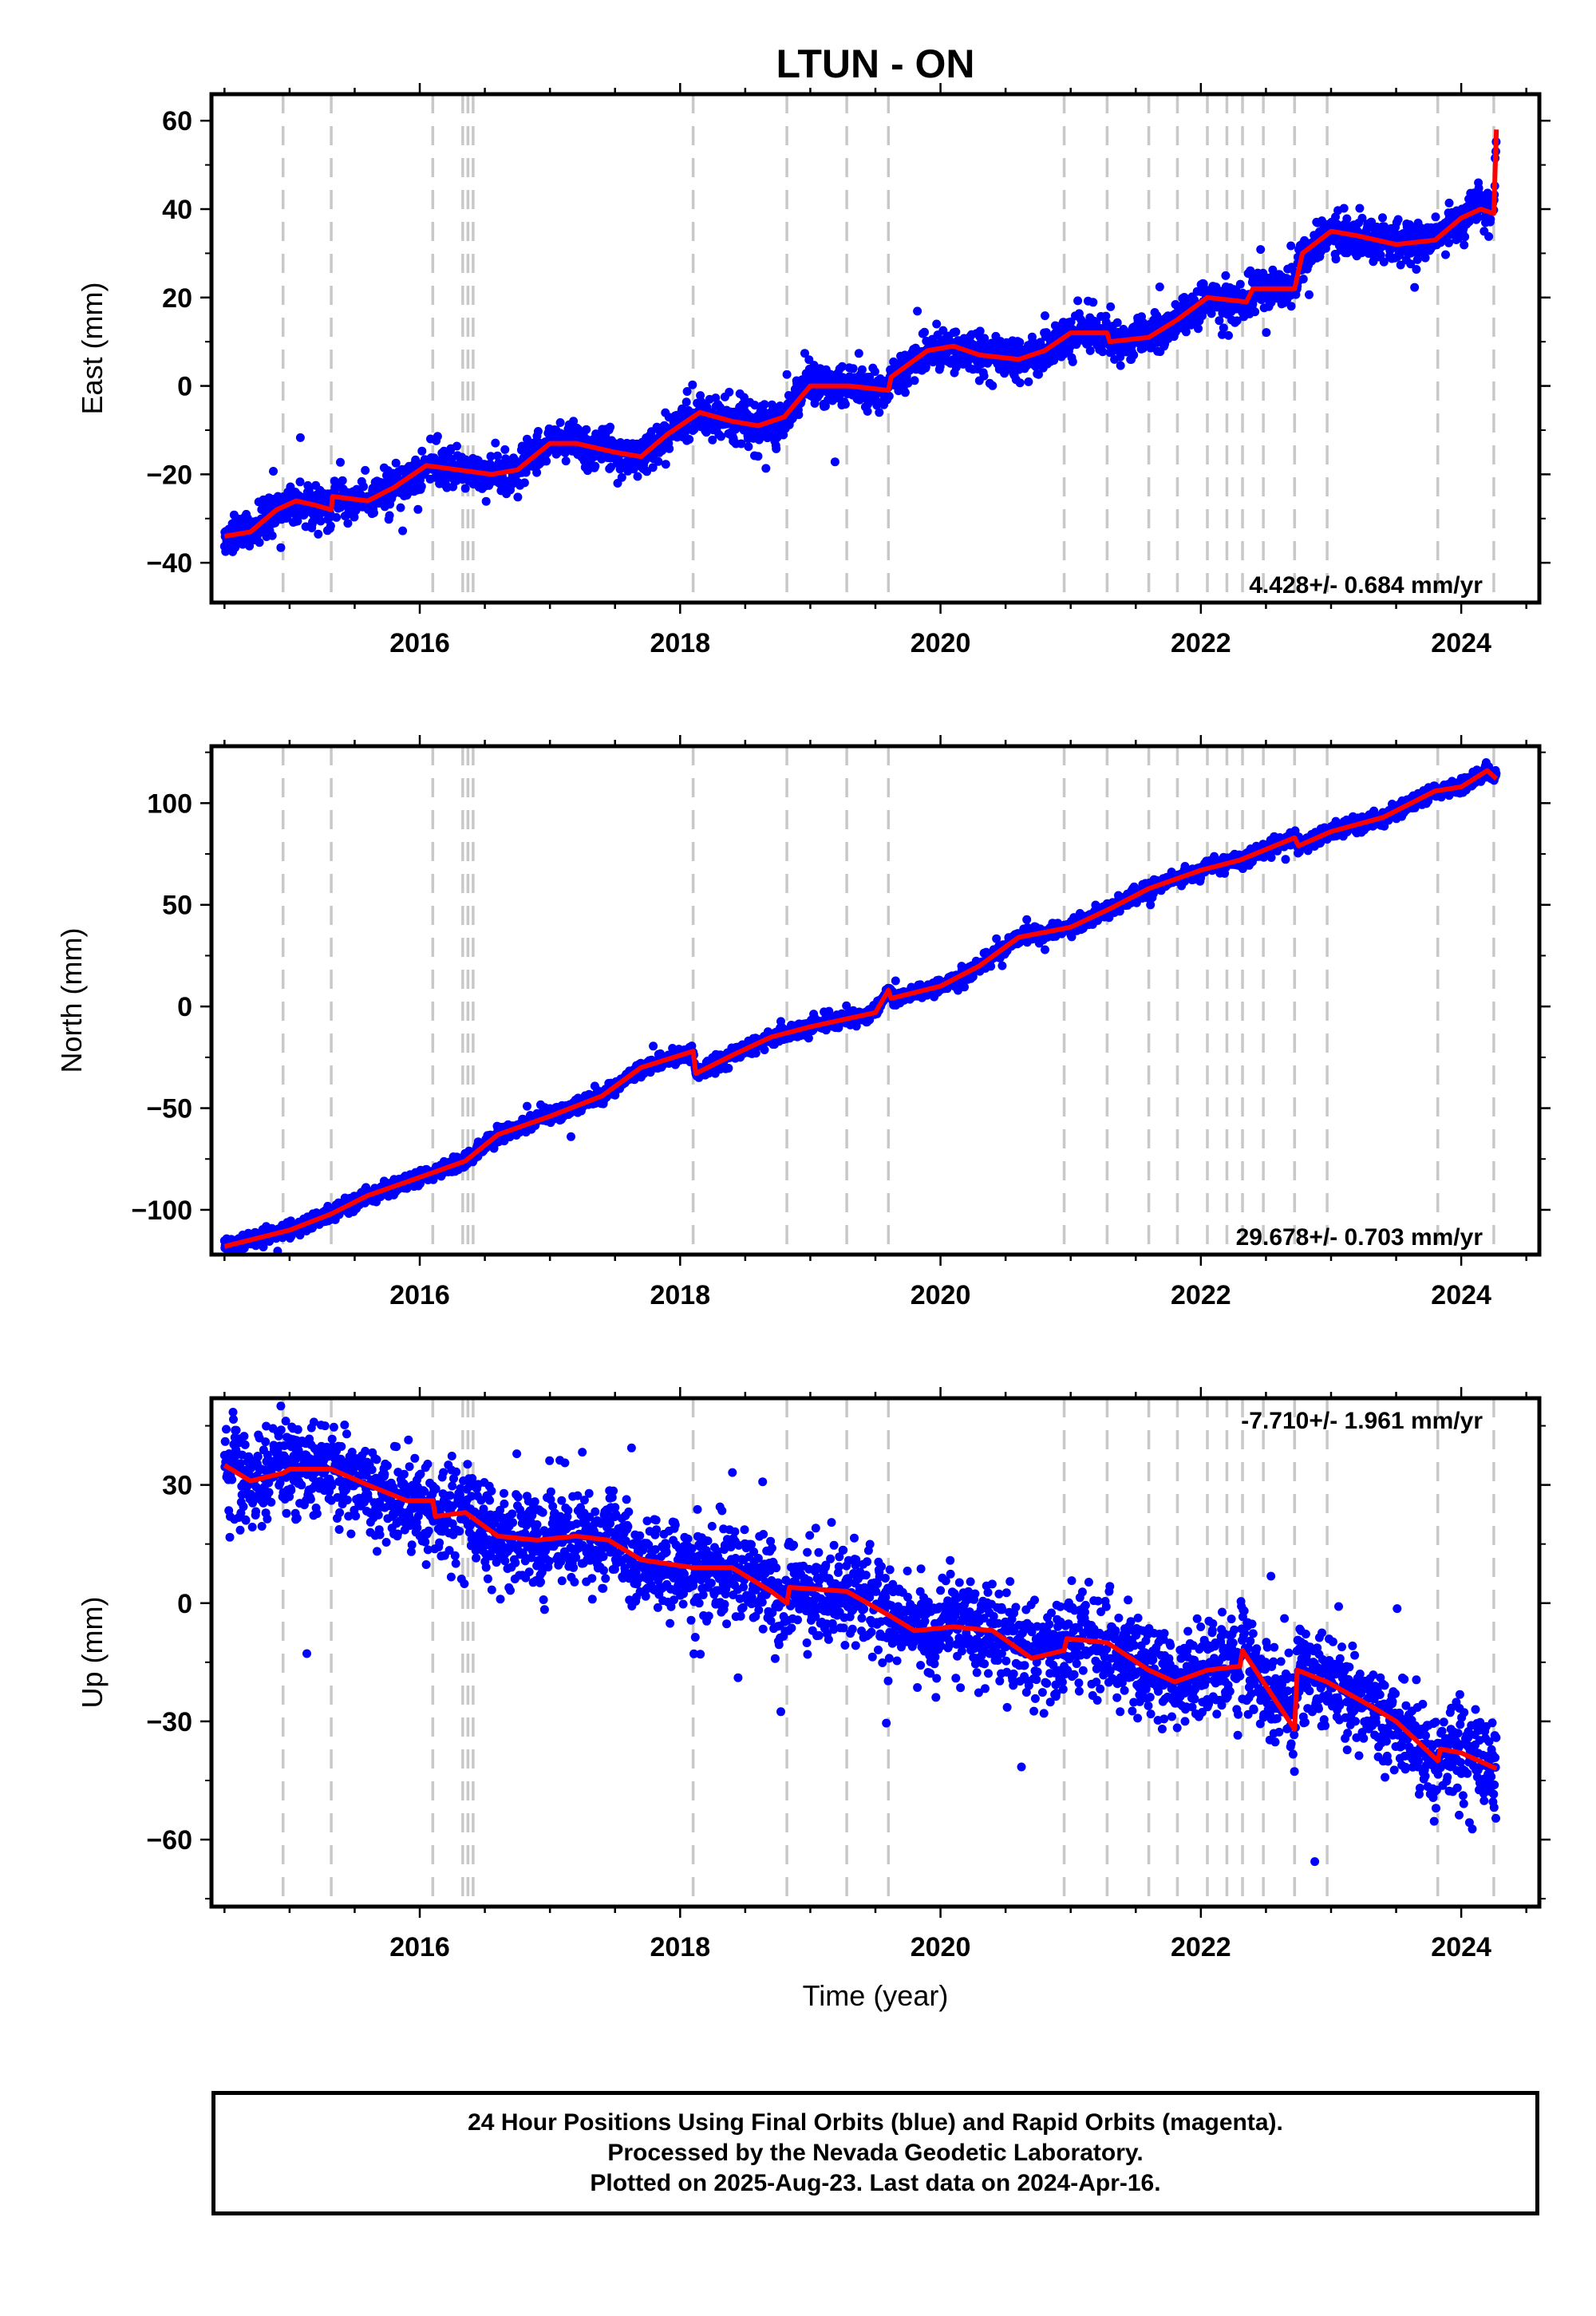 The image size is (1596, 2316). I want to click on data-point-2017, so click(1045, 316).